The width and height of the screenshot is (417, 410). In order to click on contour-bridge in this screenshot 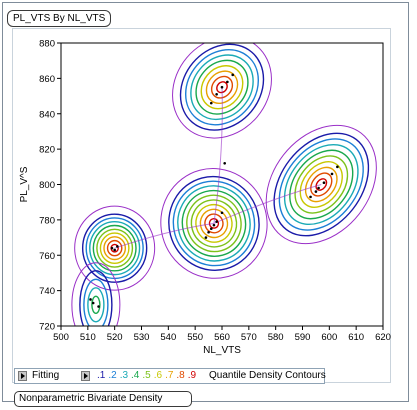, I will do `click(218, 155)`.